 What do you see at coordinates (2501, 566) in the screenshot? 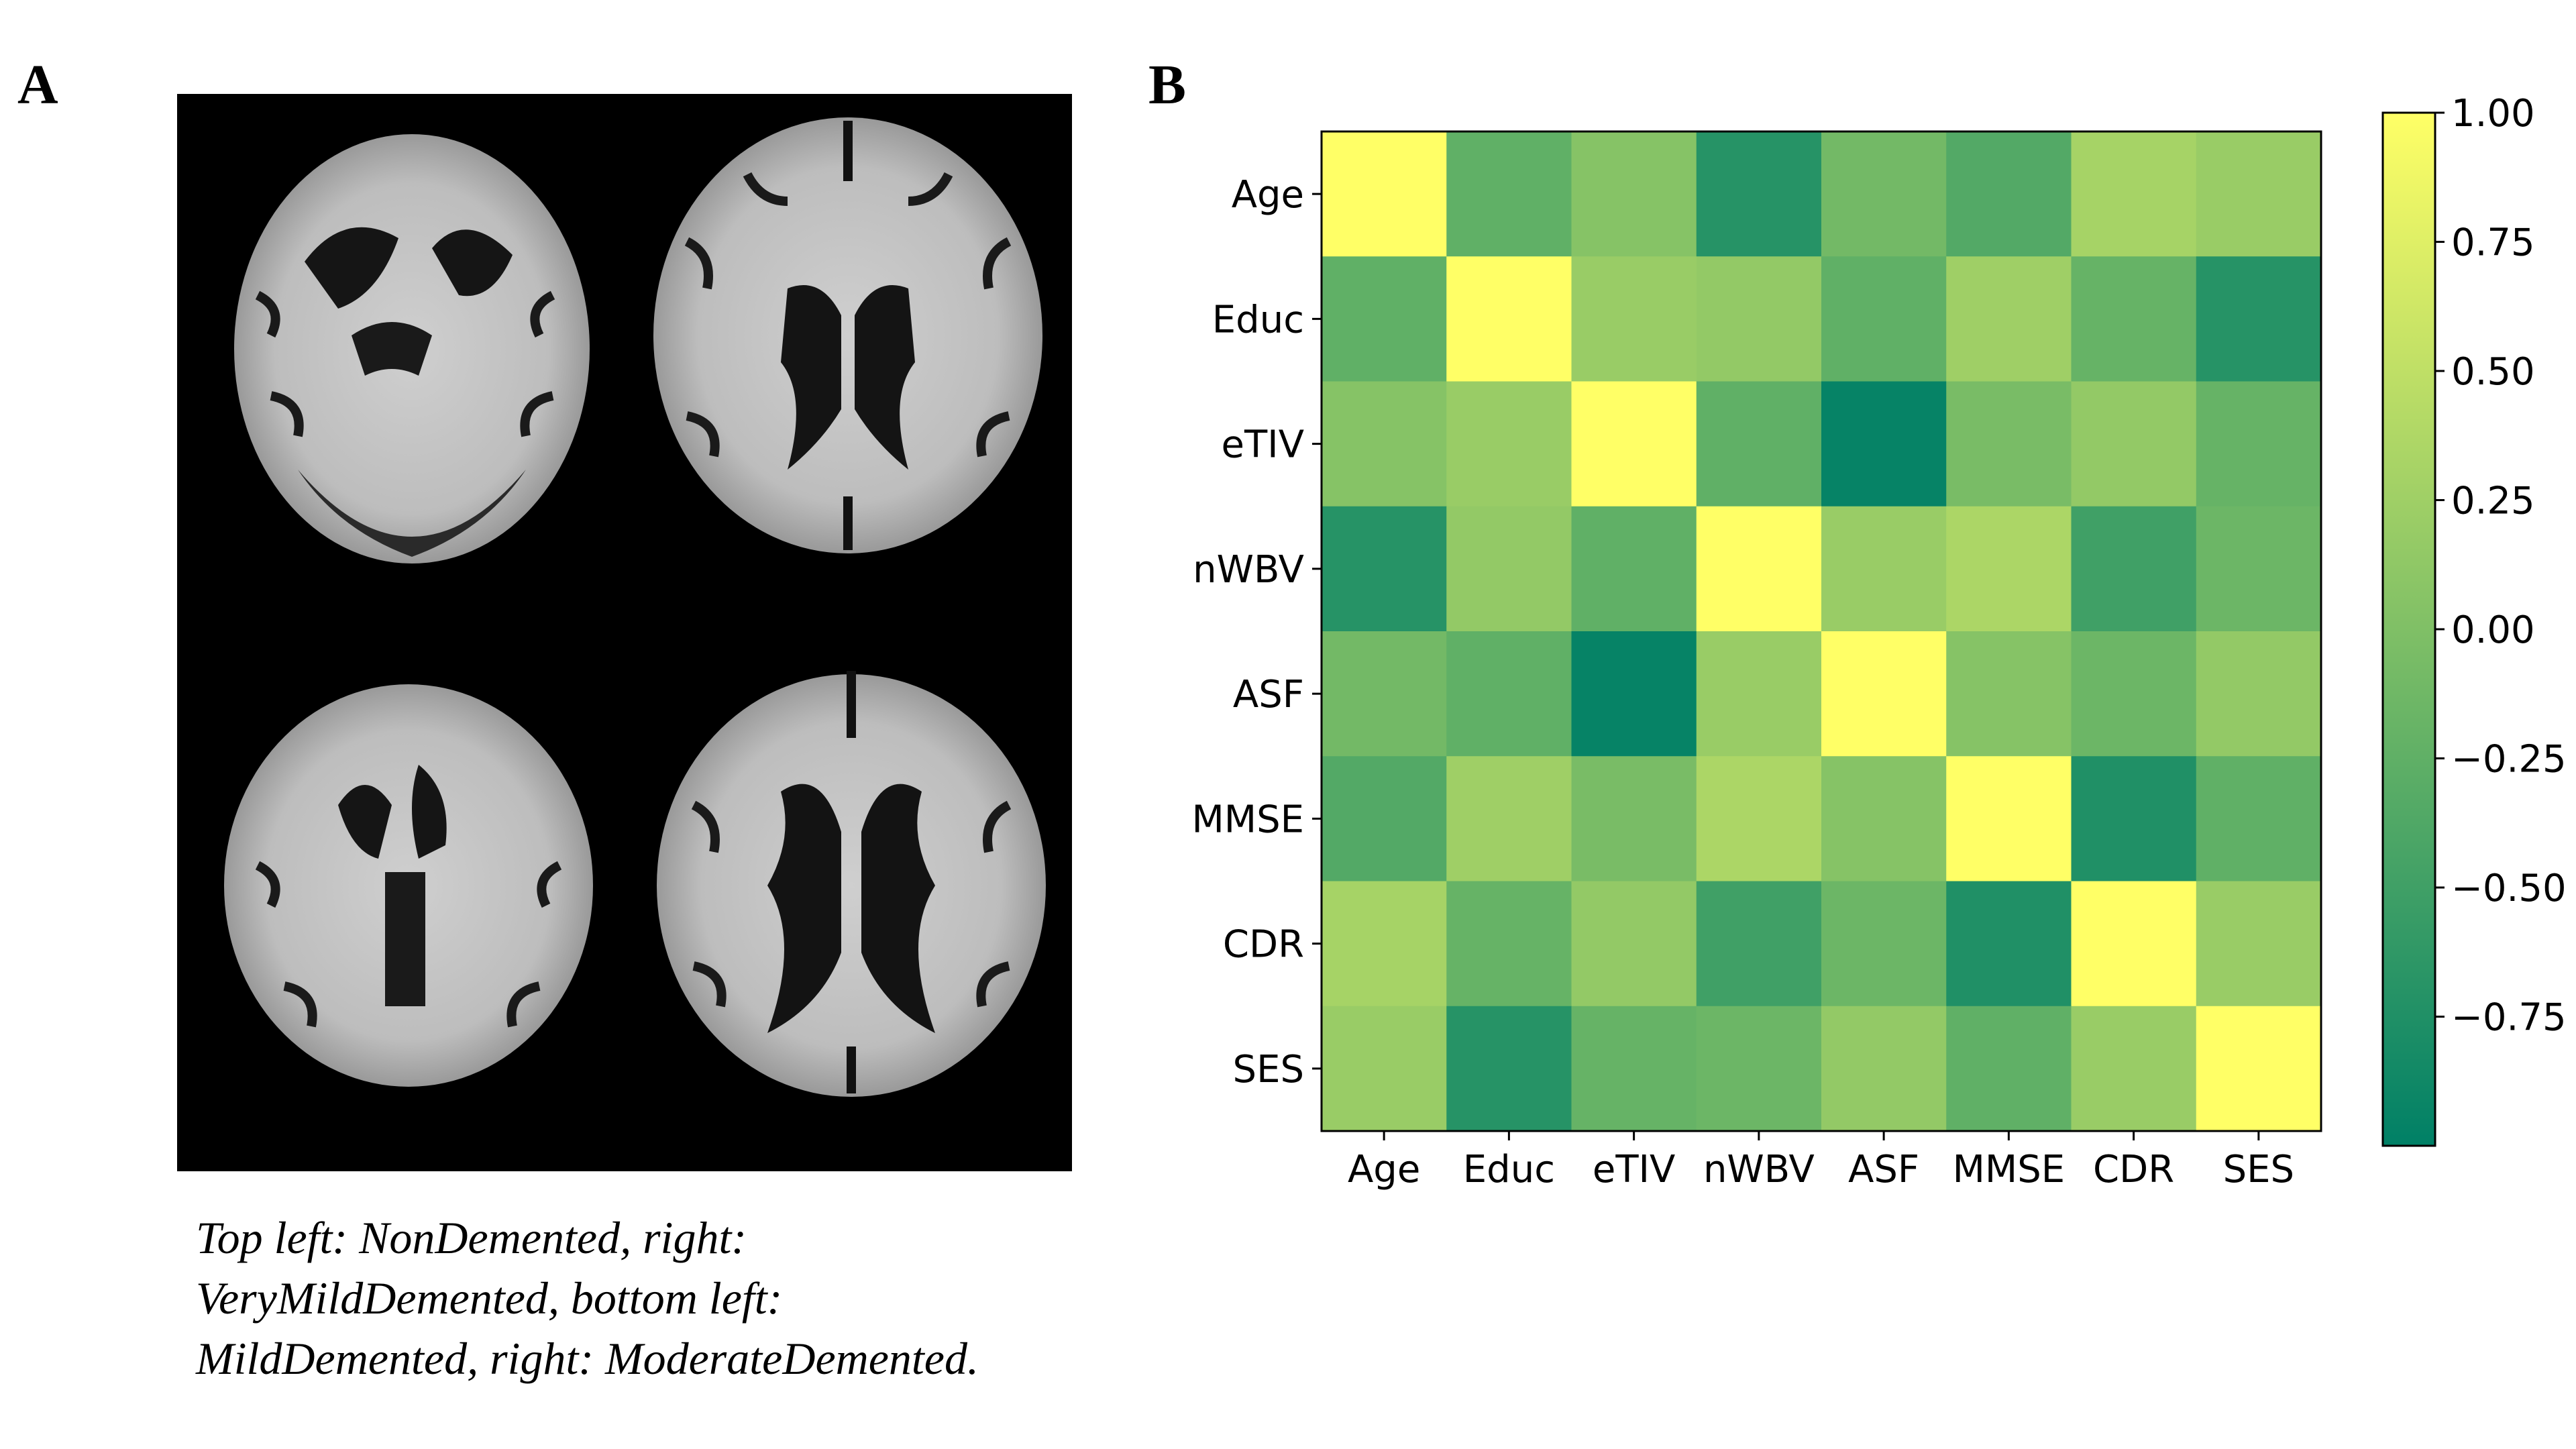
I see `colorbar-ticks: 1.00 0.75 0.50 0.25 0.00 −0.25 −0.50 −0.75` at bounding box center [2501, 566].